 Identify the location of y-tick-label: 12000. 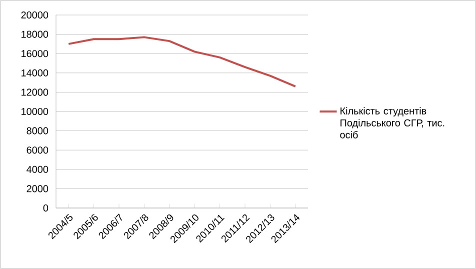
(35, 92).